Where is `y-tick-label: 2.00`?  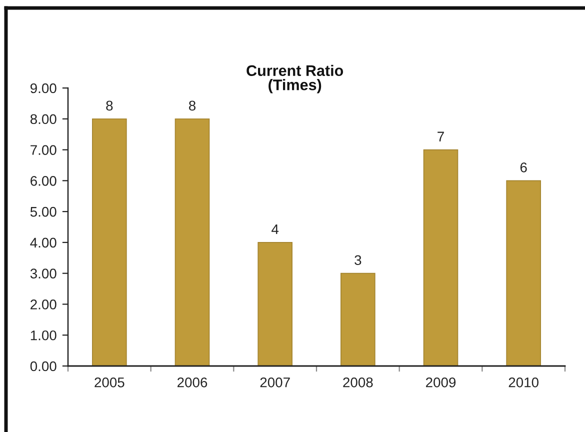 y-tick-label: 2.00 is located at coordinates (43, 305).